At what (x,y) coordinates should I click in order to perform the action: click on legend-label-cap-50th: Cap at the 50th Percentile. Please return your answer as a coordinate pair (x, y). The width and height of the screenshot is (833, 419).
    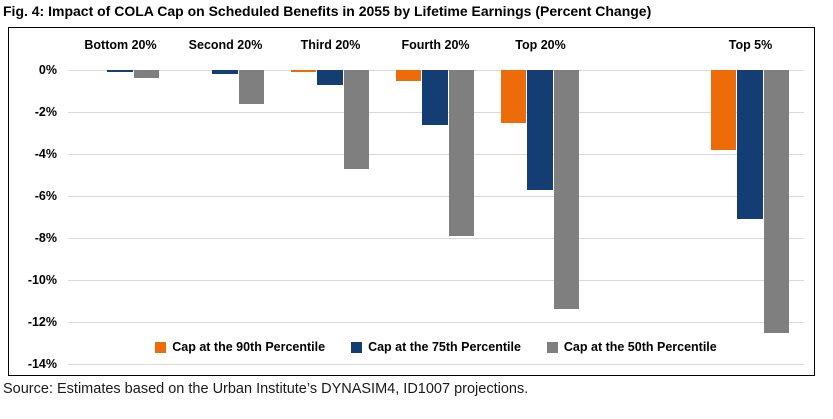
    Looking at the image, I should click on (640, 347).